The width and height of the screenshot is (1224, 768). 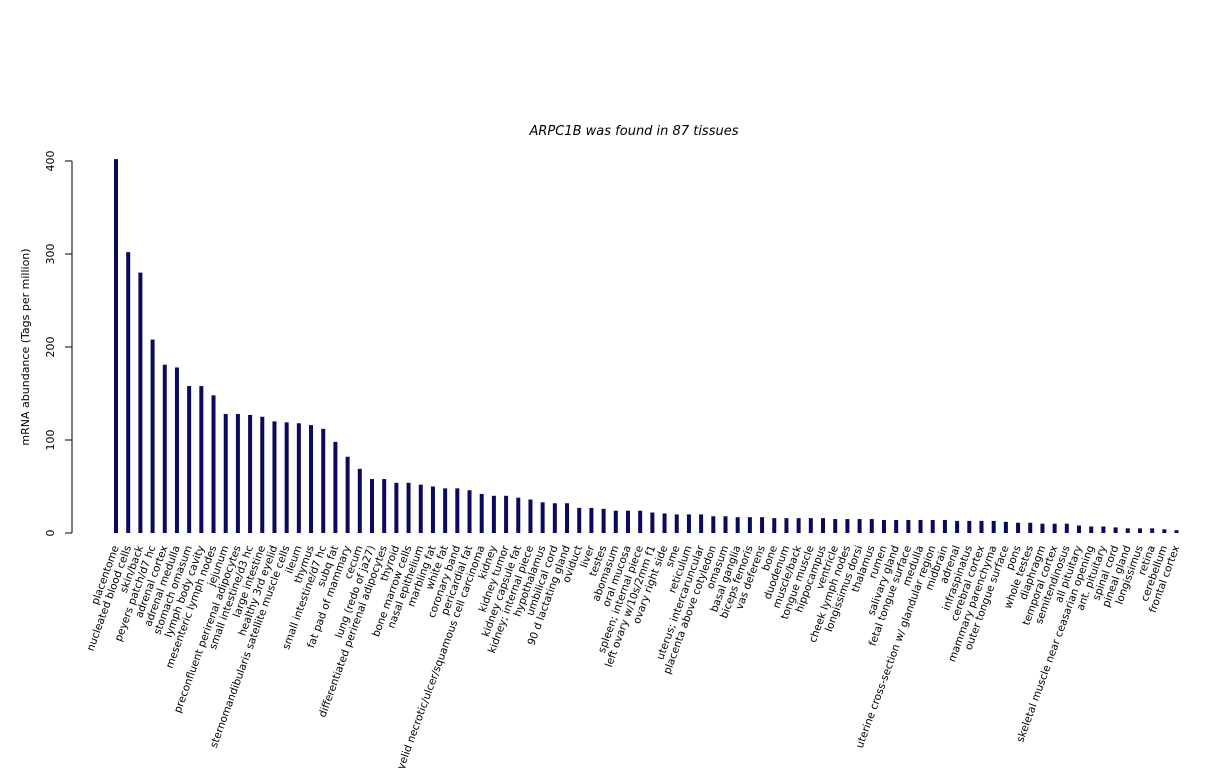 What do you see at coordinates (50, 254) in the screenshot?
I see `y-tick-label: 300` at bounding box center [50, 254].